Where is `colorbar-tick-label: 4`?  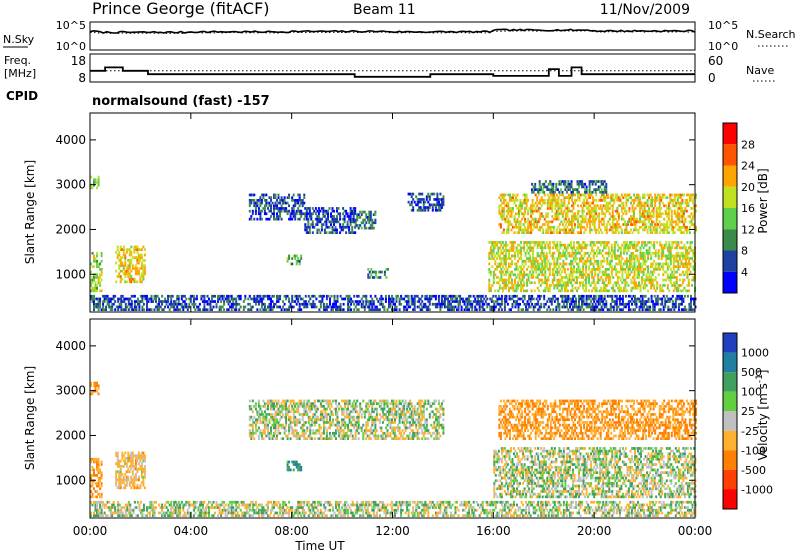
colorbar-tick-label: 4 is located at coordinates (744, 272).